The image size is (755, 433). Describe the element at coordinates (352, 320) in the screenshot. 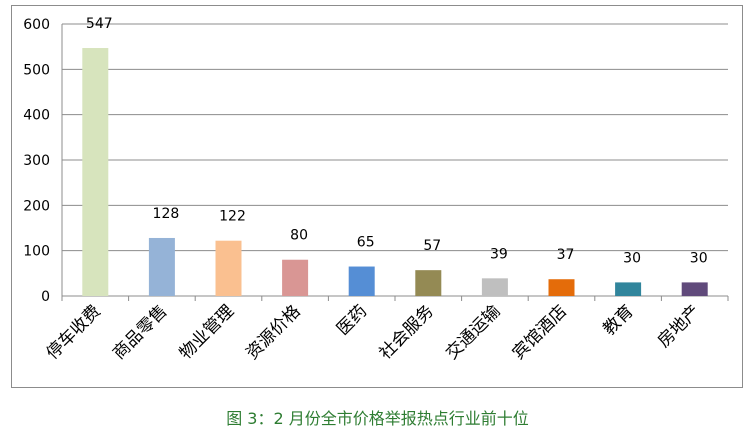

I see `x-tick-label: 医药` at that location.